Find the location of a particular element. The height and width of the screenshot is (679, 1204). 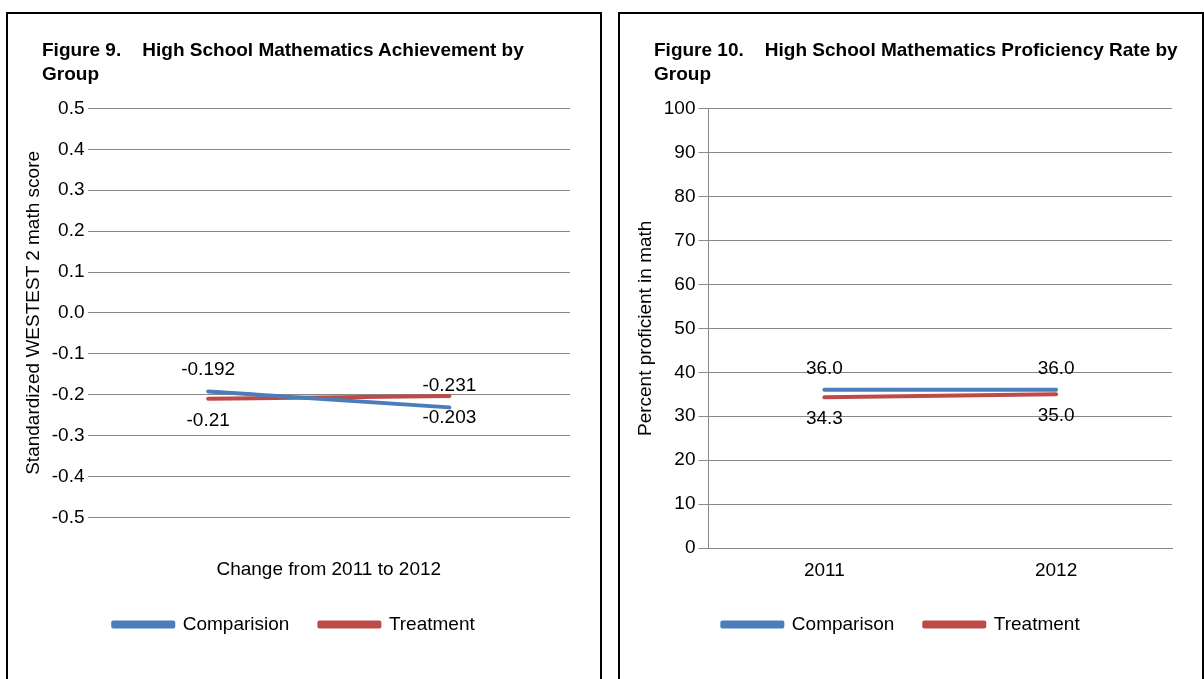

y-tick-label: 30 is located at coordinates (685, 415).